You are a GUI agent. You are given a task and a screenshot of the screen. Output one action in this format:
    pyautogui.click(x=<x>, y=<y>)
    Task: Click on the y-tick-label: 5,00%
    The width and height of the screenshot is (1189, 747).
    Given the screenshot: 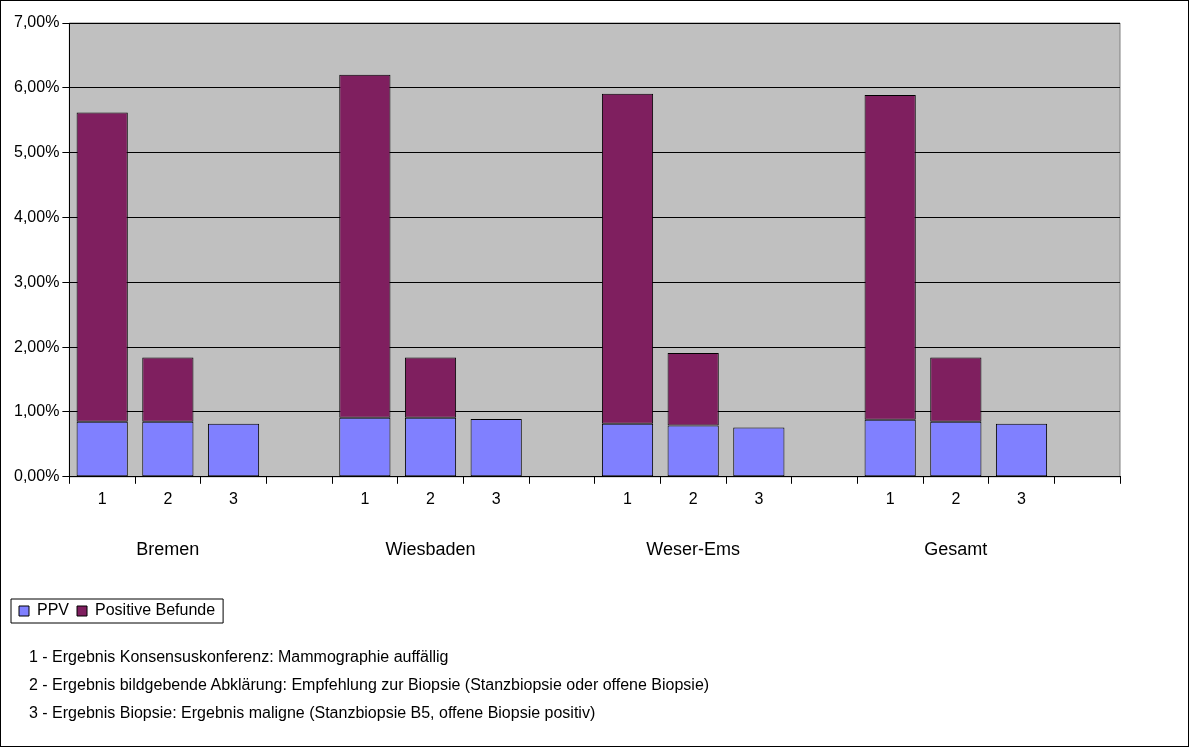 What is the action you would take?
    pyautogui.click(x=36, y=152)
    